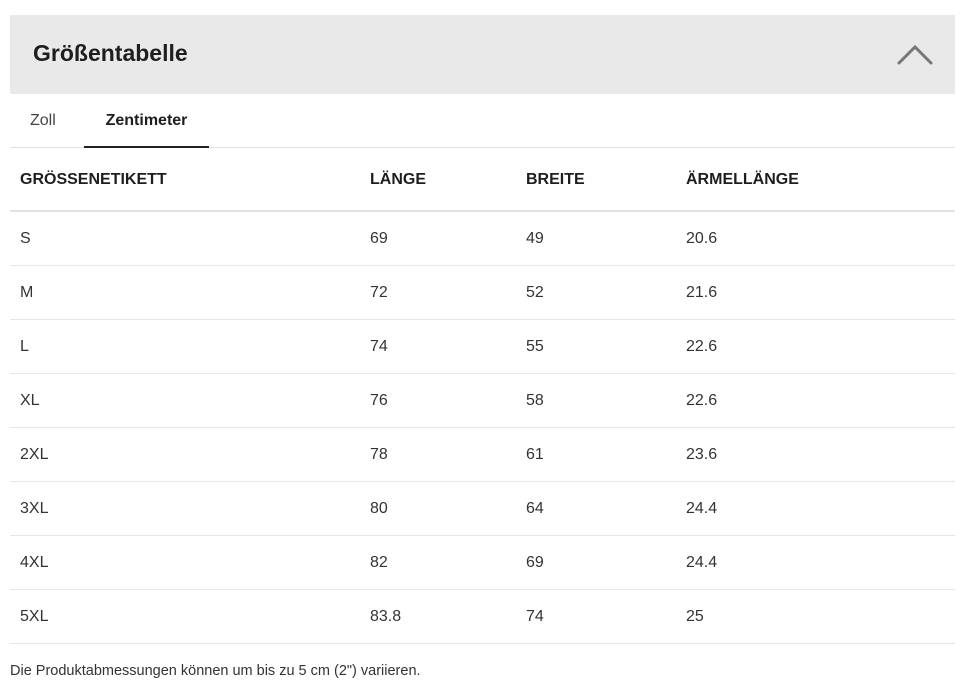  What do you see at coordinates (438, 508) in the screenshot?
I see `length-cell: 80` at bounding box center [438, 508].